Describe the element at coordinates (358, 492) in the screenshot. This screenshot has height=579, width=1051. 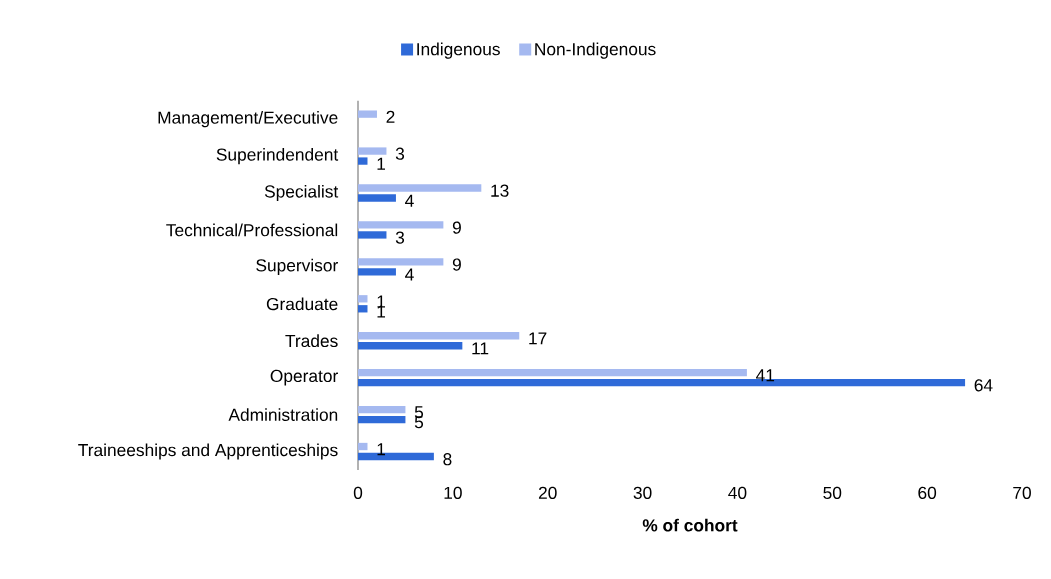
I see `x-tick-label: 0` at that location.